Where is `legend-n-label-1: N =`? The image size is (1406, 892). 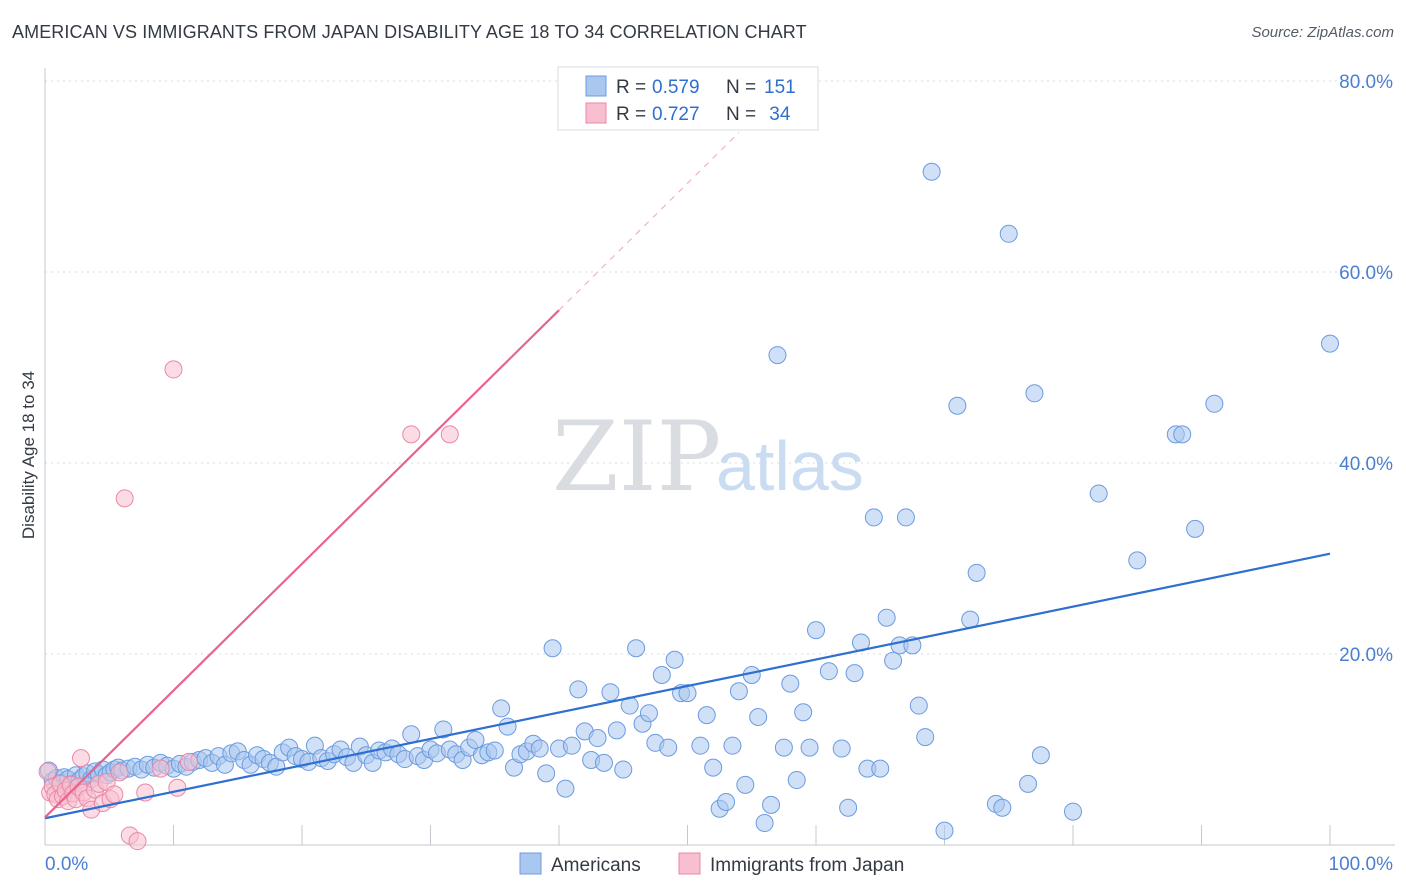 legend-n-label-1: N = is located at coordinates (741, 87).